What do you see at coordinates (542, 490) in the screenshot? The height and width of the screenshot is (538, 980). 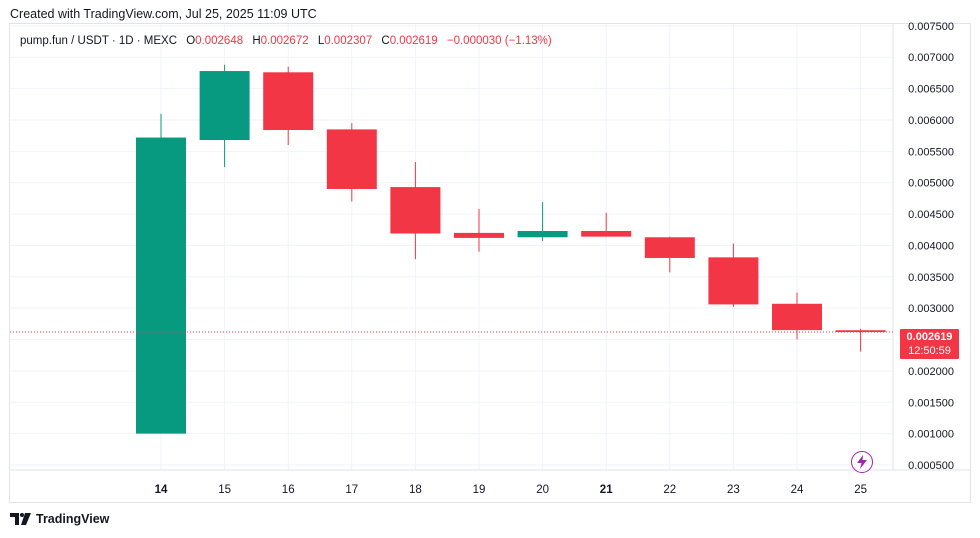 I see `x-tick-label: 20` at bounding box center [542, 490].